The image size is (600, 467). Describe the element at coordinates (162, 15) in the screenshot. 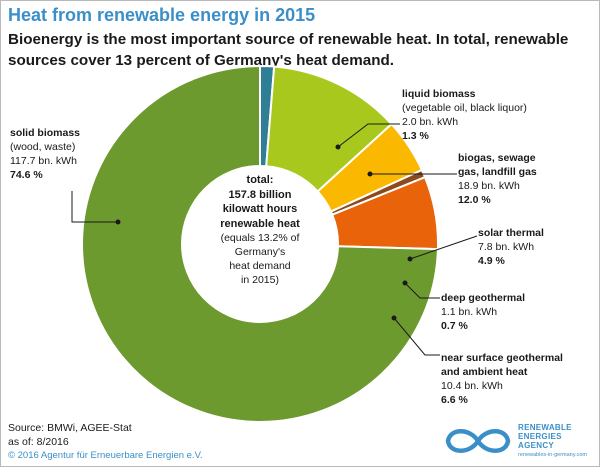

I see `chart-title: Heat from renewable energy in 2015` at that location.